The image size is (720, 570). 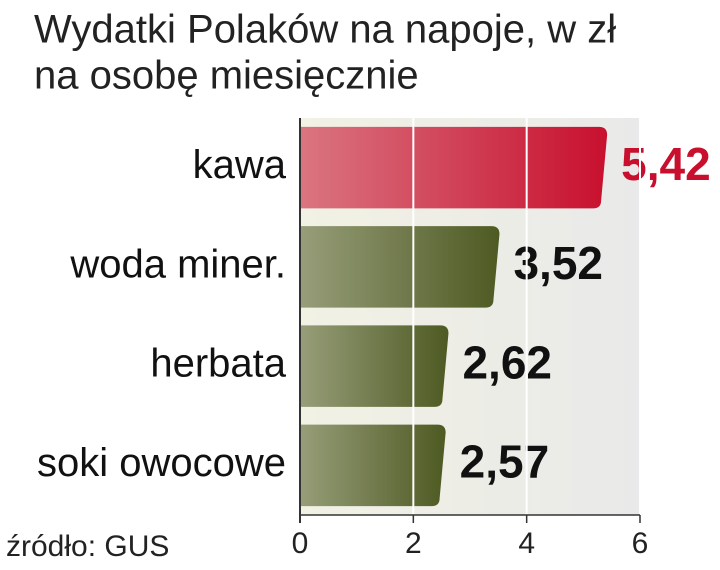 What do you see at coordinates (413, 543) in the screenshot?
I see `x-tick-label: 2` at bounding box center [413, 543].